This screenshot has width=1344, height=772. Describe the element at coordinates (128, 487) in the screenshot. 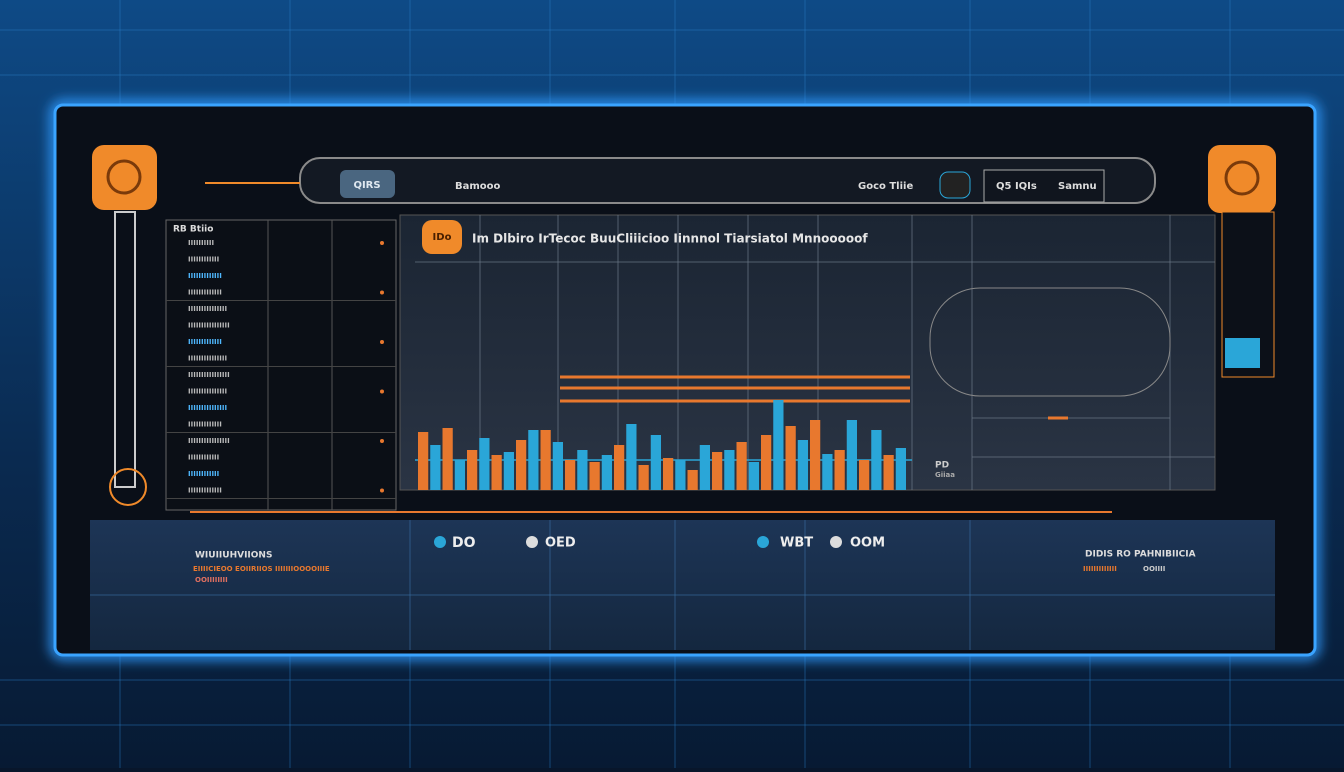

I see `slider-knob` at that location.